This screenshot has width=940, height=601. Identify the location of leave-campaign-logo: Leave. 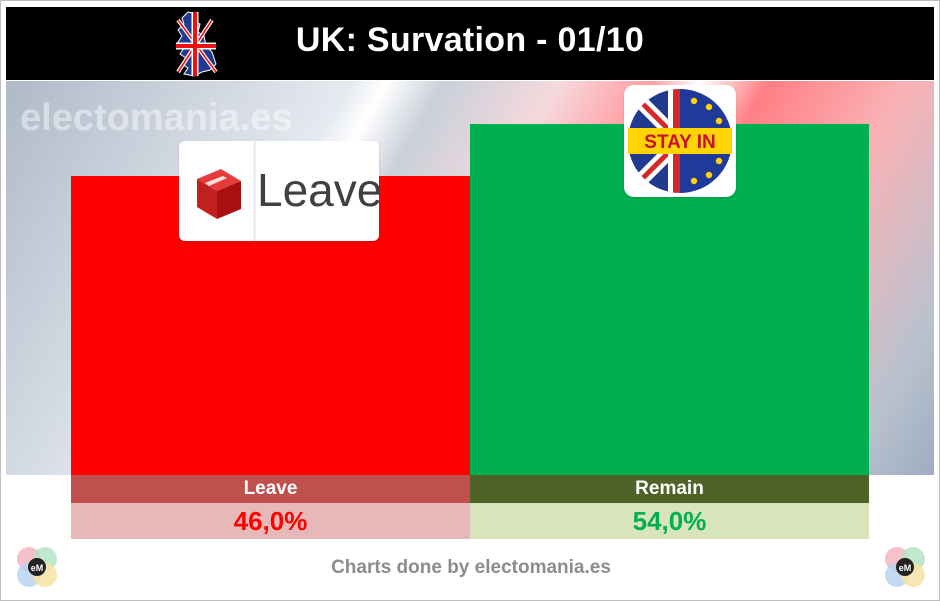
(281, 191).